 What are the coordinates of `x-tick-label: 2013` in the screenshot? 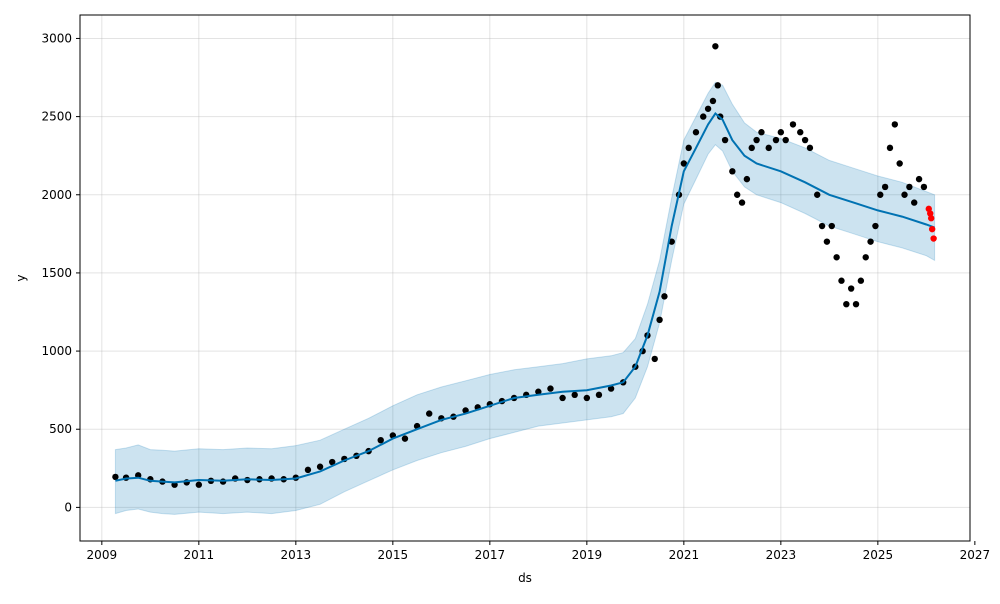 It's located at (296, 555).